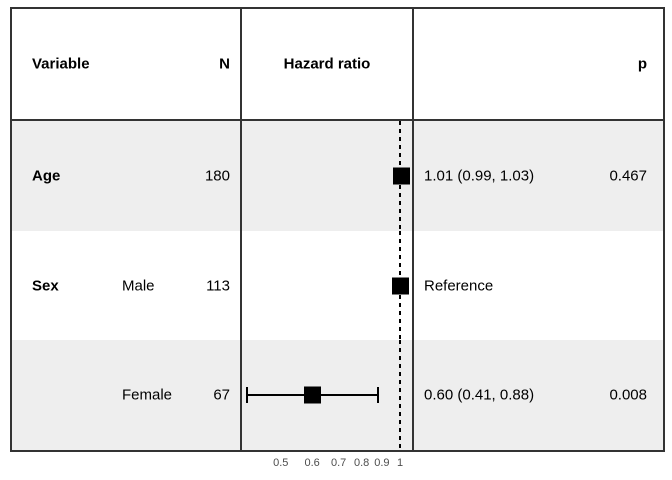 The image size is (672, 480). I want to click on row-sex-male-left-cell: Sex Male 113, so click(127, 285).